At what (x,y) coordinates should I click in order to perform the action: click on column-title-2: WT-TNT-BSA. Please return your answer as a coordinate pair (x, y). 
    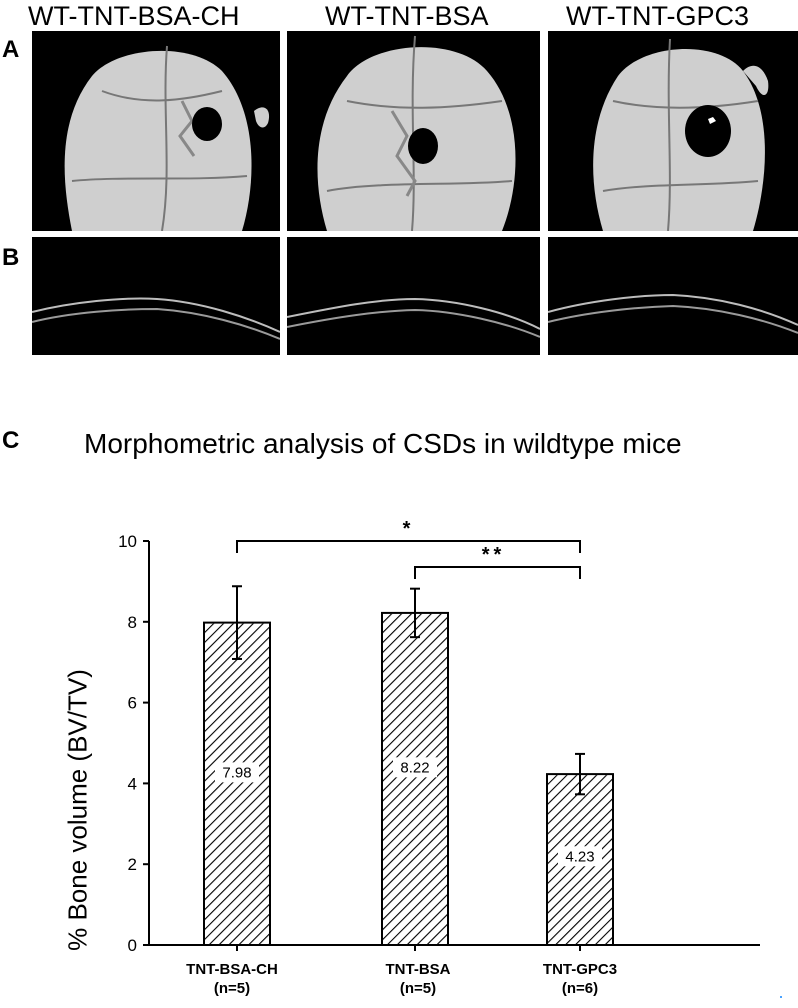
    Looking at the image, I should click on (407, 16).